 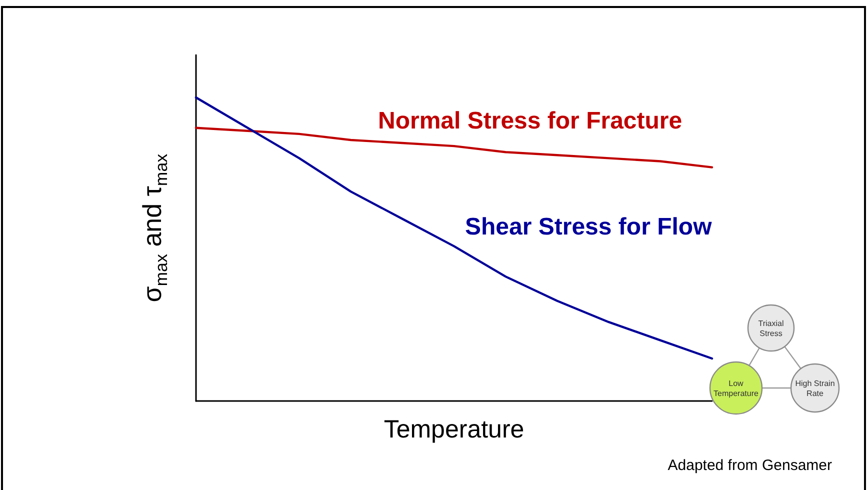 I want to click on y-axis-title: σmax and τmax, so click(x=154, y=227).